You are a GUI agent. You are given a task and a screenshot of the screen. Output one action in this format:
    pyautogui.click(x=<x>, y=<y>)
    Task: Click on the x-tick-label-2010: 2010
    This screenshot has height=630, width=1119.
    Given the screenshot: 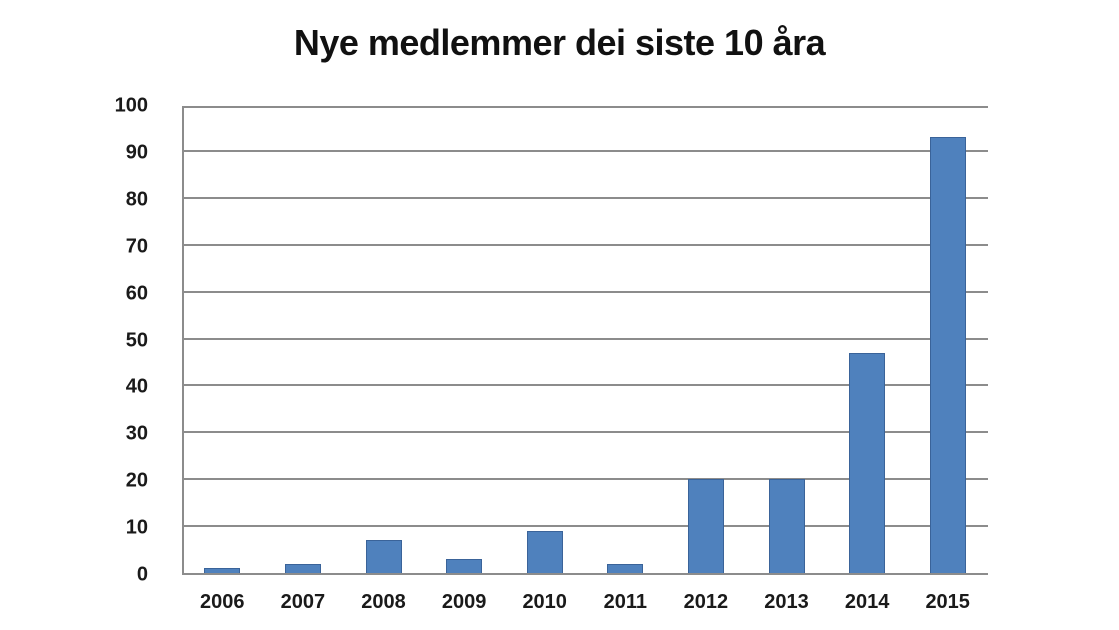 What is the action you would take?
    pyautogui.click(x=544, y=602)
    